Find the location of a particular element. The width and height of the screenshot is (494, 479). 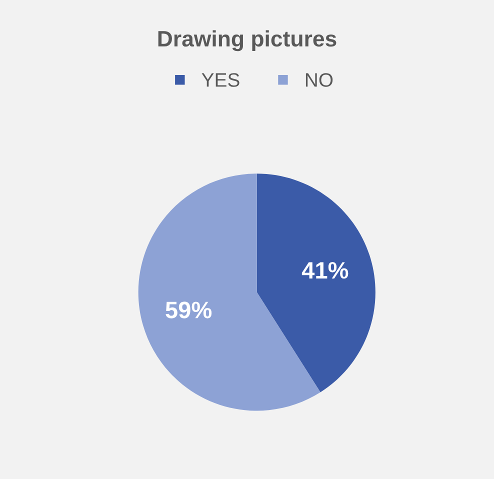

pie-slice is located at coordinates (316, 283).